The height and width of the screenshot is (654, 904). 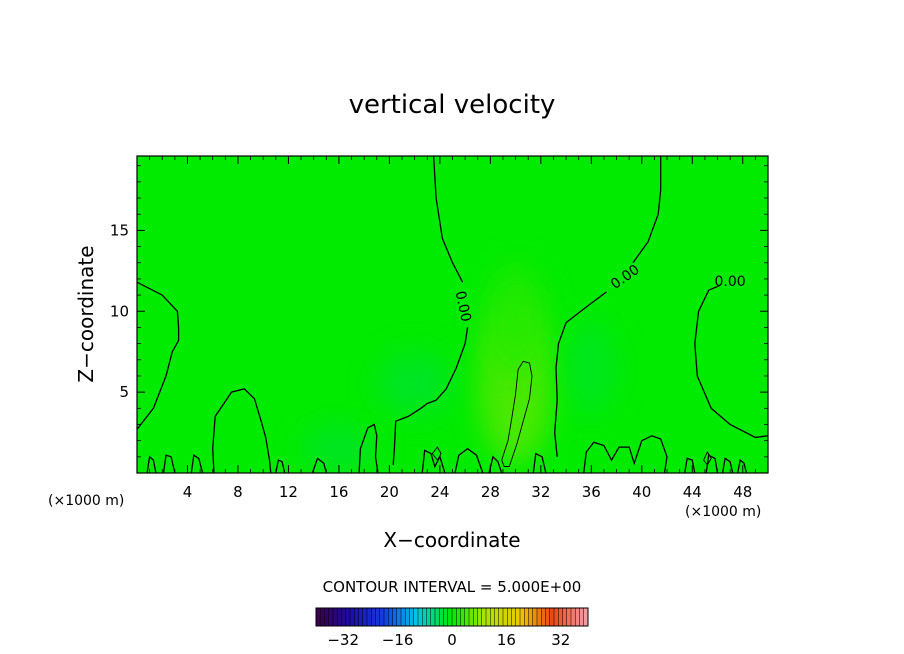 I want to click on y-tick-label: 10, so click(x=119, y=311).